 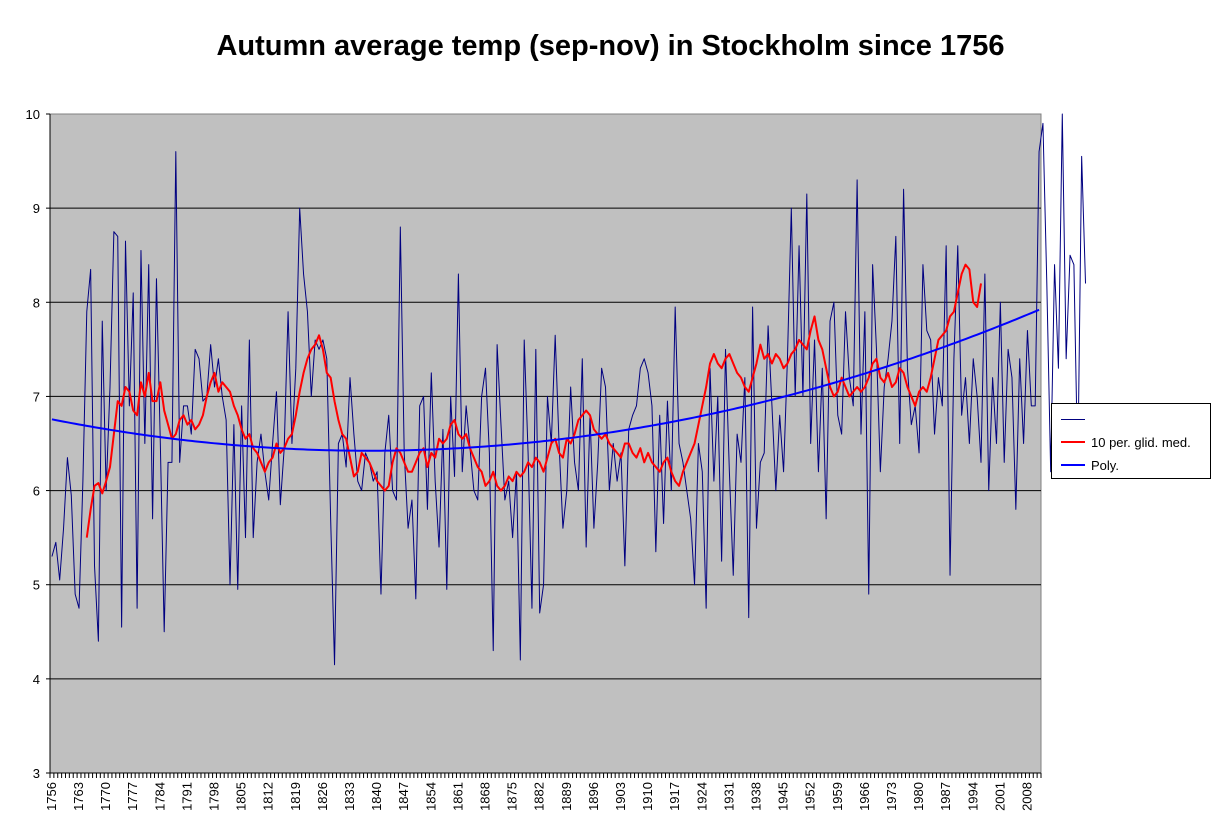 What do you see at coordinates (972, 796) in the screenshot?
I see `x-tick-label: 1994` at bounding box center [972, 796].